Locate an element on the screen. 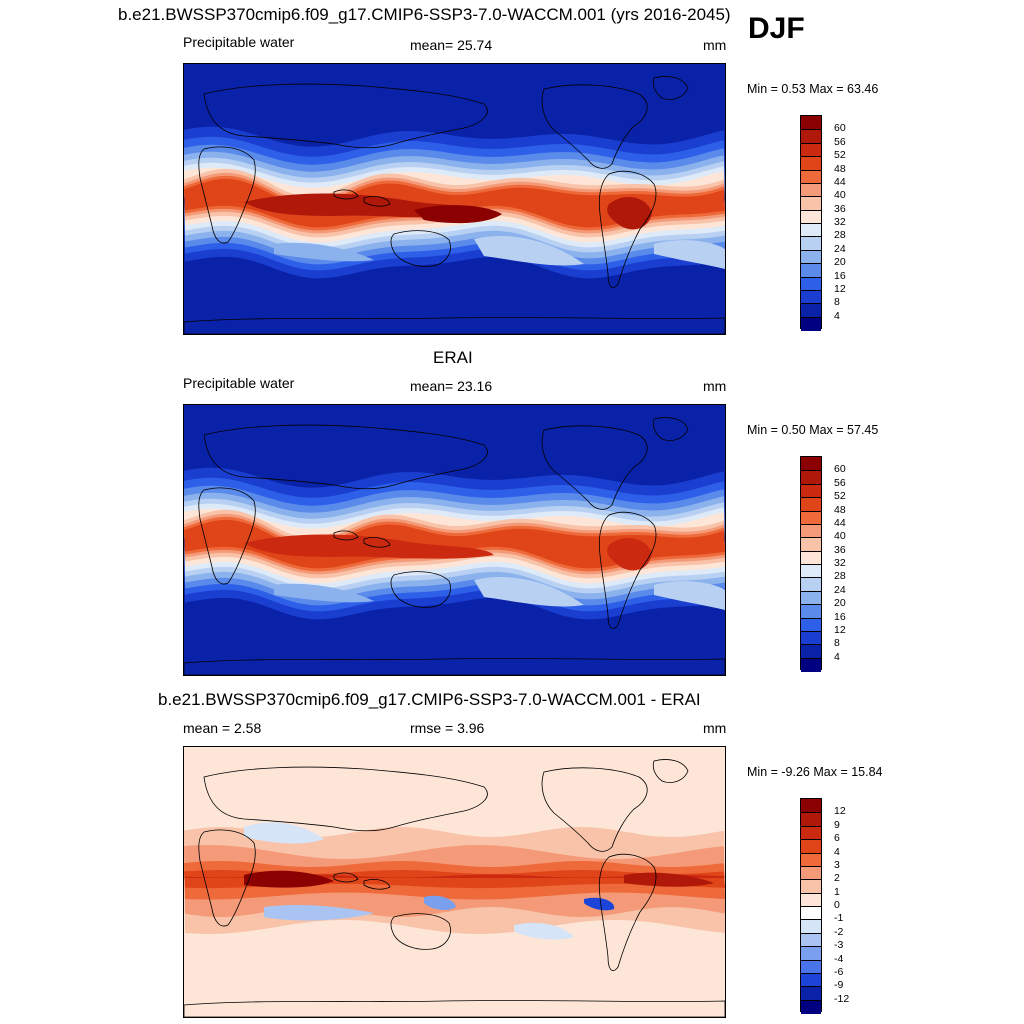  warm-pool-max is located at coordinates (458, 214).